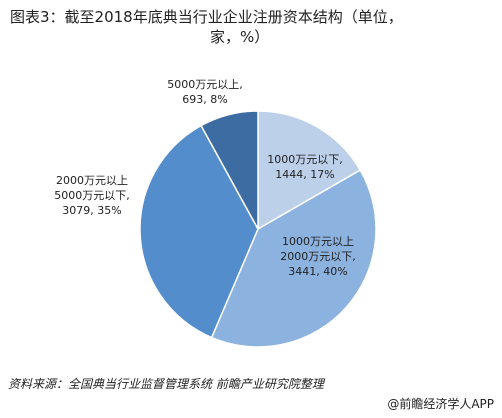 This screenshot has width=502, height=418. Describe the element at coordinates (239, 37) in the screenshot. I see `chart-title: 家，%）` at that location.